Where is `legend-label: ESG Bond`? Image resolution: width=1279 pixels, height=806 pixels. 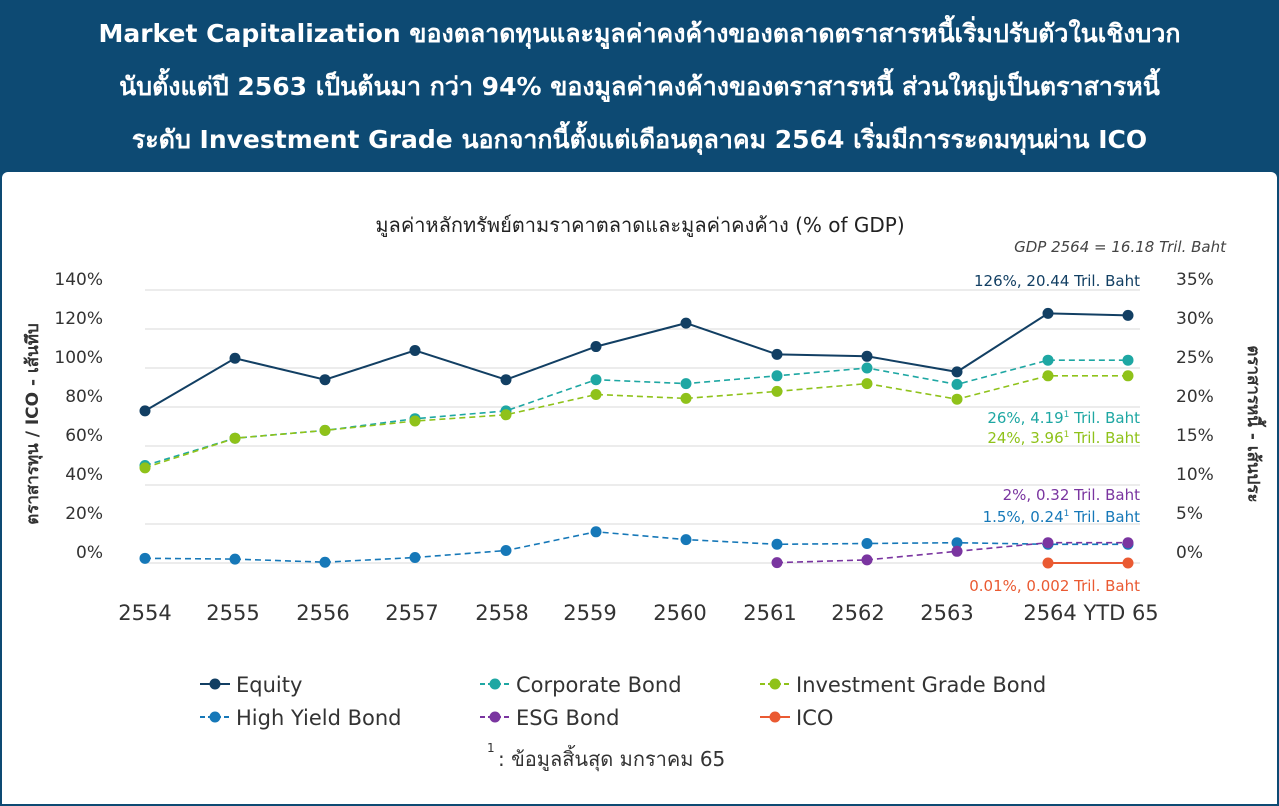 legend-label: ESG Bond is located at coordinates (567, 718).